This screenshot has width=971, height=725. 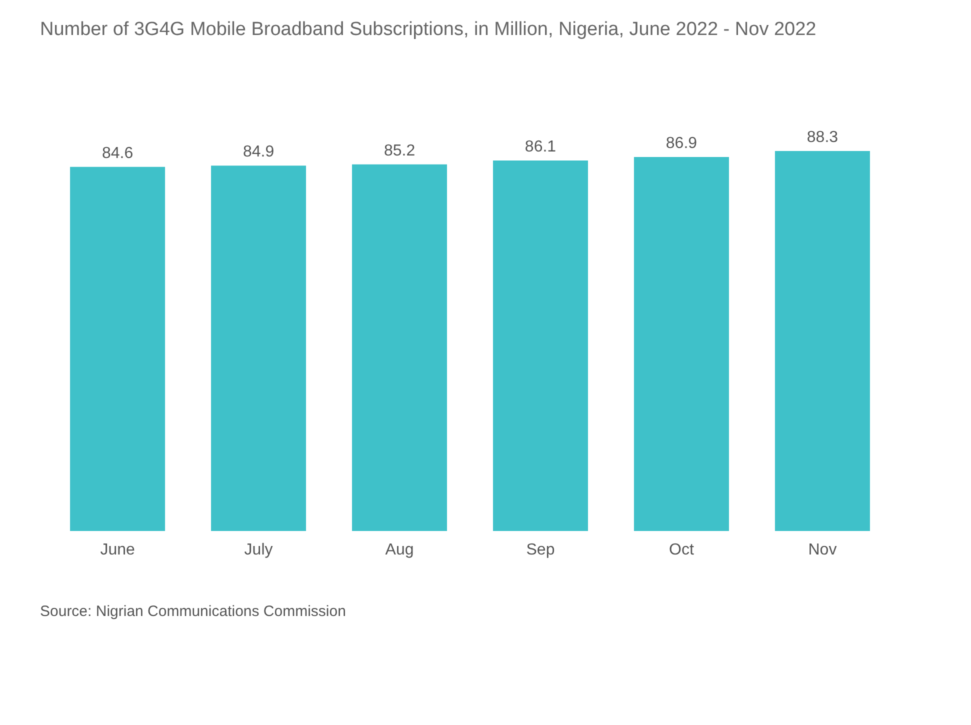 I want to click on data-label: 88.3, so click(x=822, y=137).